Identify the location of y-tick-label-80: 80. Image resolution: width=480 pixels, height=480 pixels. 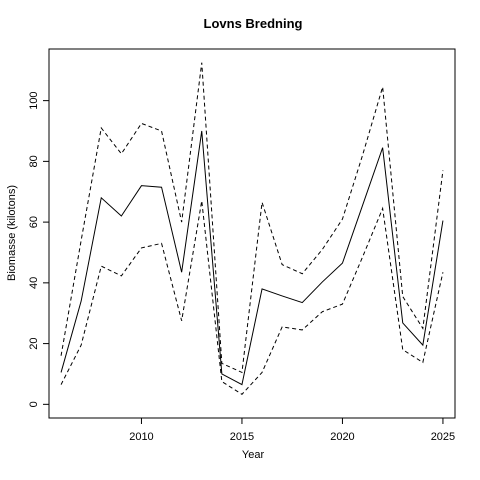
(34, 161).